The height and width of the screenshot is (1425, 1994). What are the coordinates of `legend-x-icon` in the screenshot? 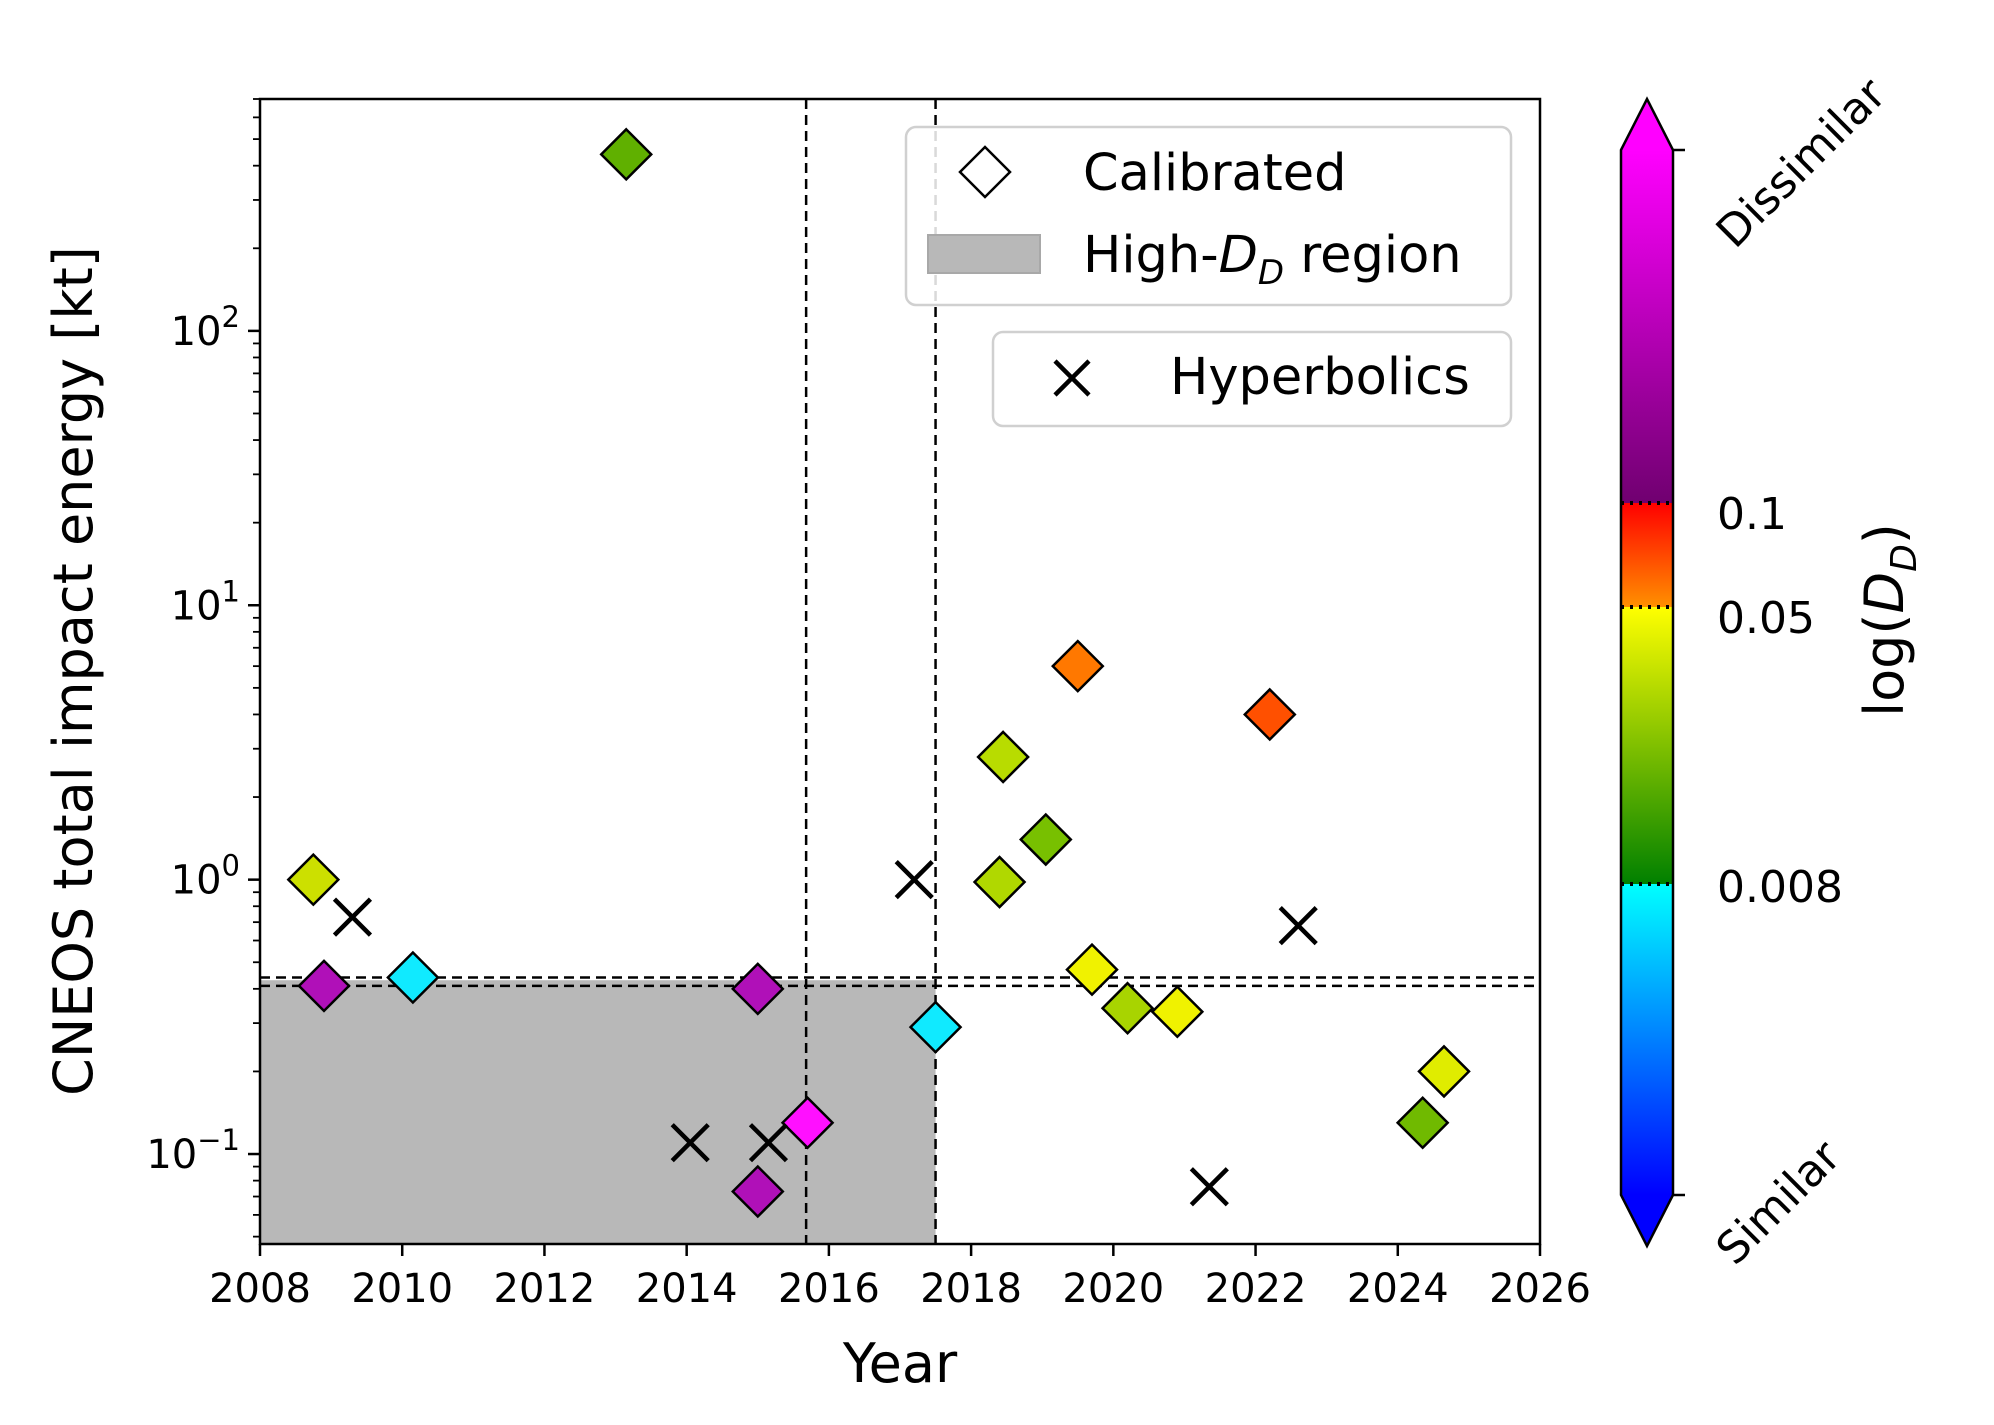 It's located at (1072, 378).